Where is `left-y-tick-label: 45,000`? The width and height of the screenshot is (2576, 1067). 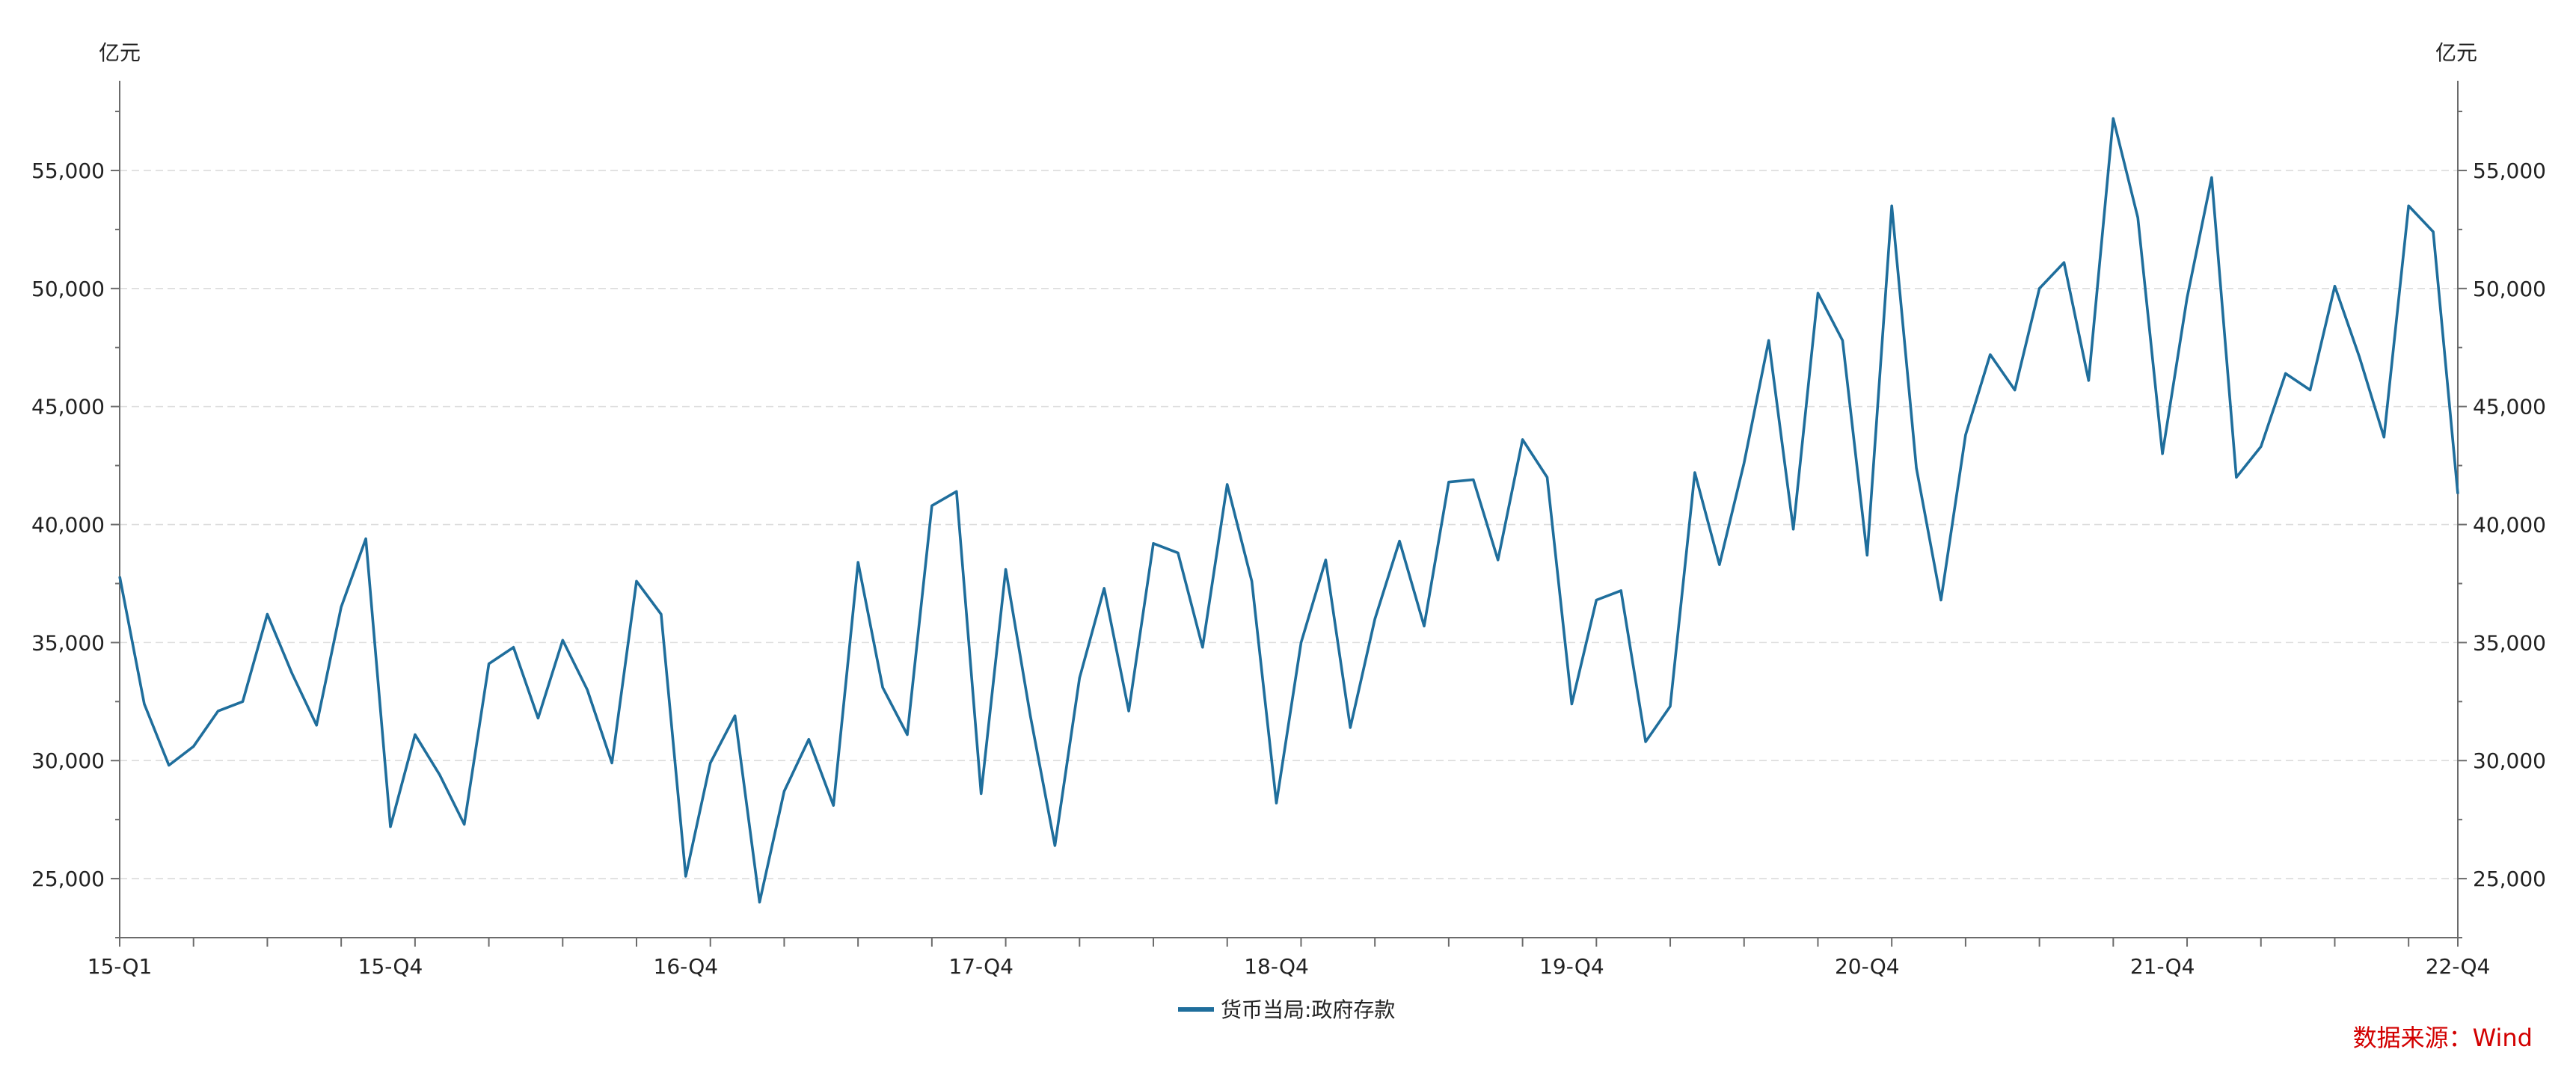 left-y-tick-label: 45,000 is located at coordinates (68, 407).